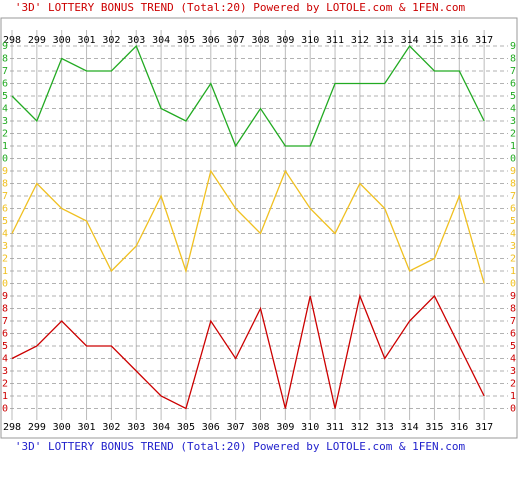 This screenshot has height=500, width=518. What do you see at coordinates (459, 427) in the screenshot?
I see `x-tick-label: 316` at bounding box center [459, 427].